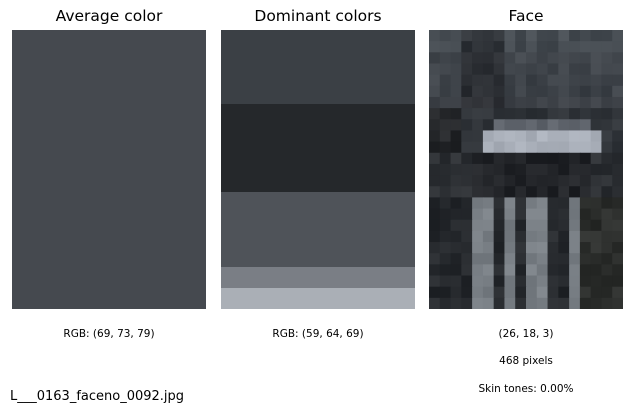  What do you see at coordinates (526, 361) in the screenshot?
I see `face-pixel-count: 468 pixels` at bounding box center [526, 361].